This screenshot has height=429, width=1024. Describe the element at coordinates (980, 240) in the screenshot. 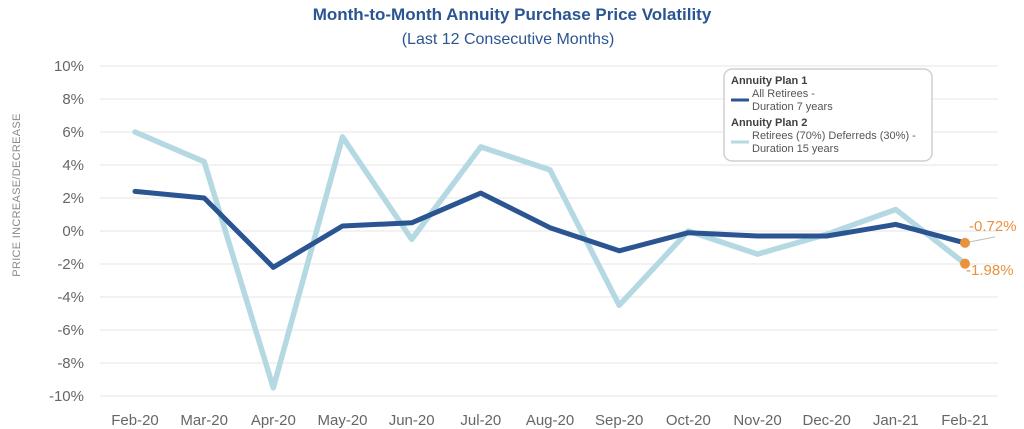

I see `annotation-leader` at that location.